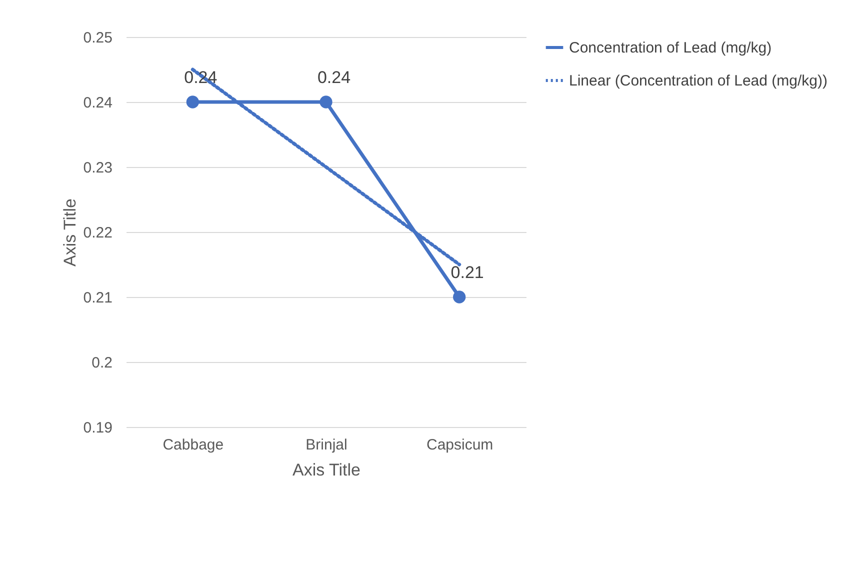 The height and width of the screenshot is (567, 866). What do you see at coordinates (334, 77) in the screenshot?
I see `data-label: 0.24` at bounding box center [334, 77].